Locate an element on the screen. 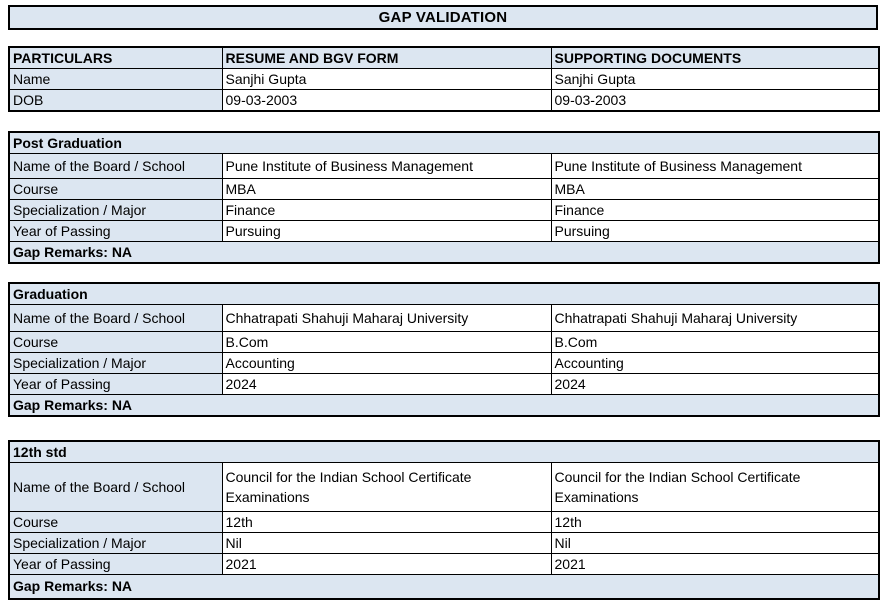 This screenshot has width=887, height=600. cell-board-supporting: Pune Institute of Business Management is located at coordinates (715, 166).